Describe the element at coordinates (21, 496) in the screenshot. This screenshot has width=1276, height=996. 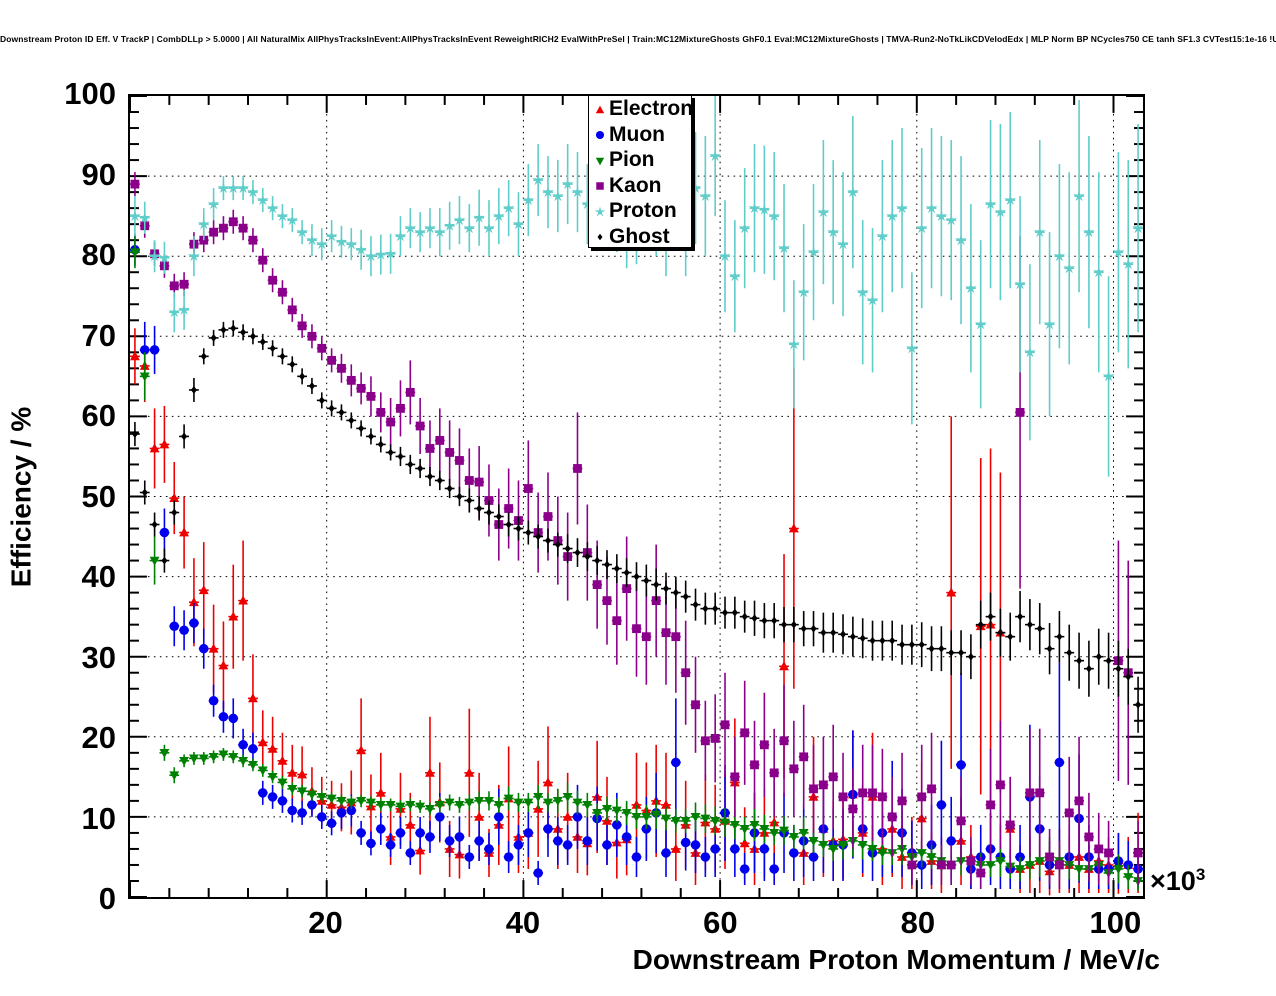
I see `y-axis-title: Efficiency / %` at that location.